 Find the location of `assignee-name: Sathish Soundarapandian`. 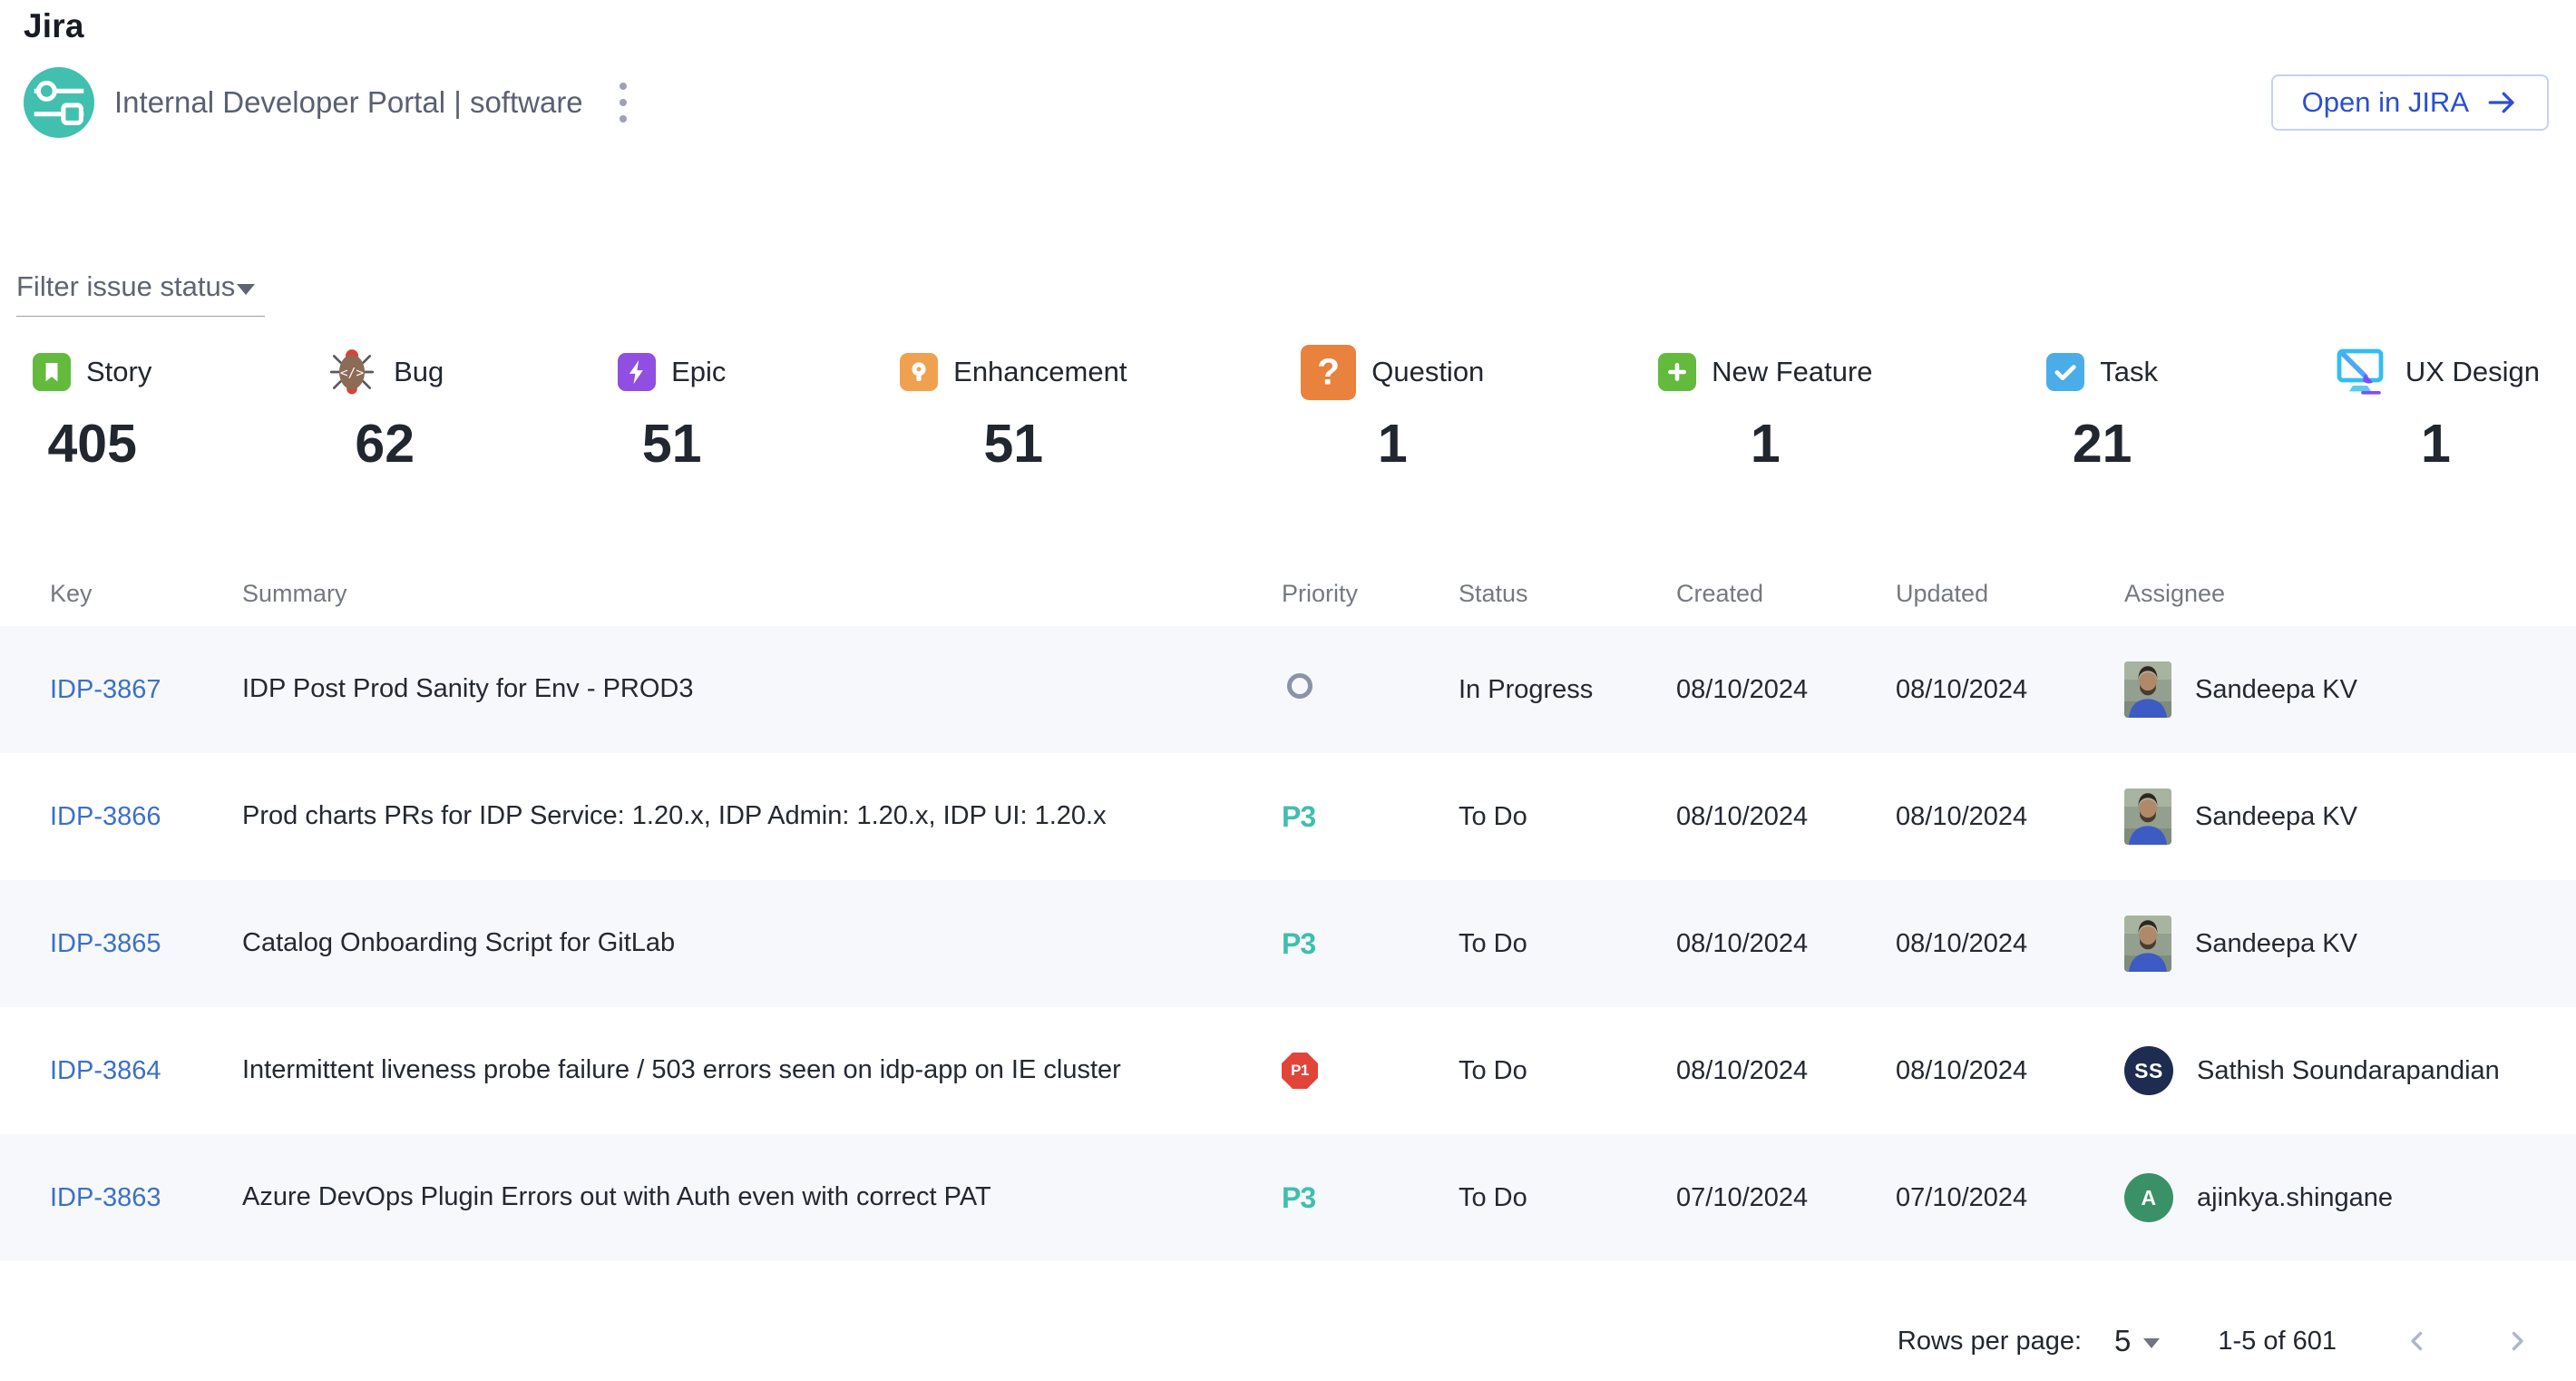

assignee-name: Sathish Soundarapandian is located at coordinates (2348, 1070).